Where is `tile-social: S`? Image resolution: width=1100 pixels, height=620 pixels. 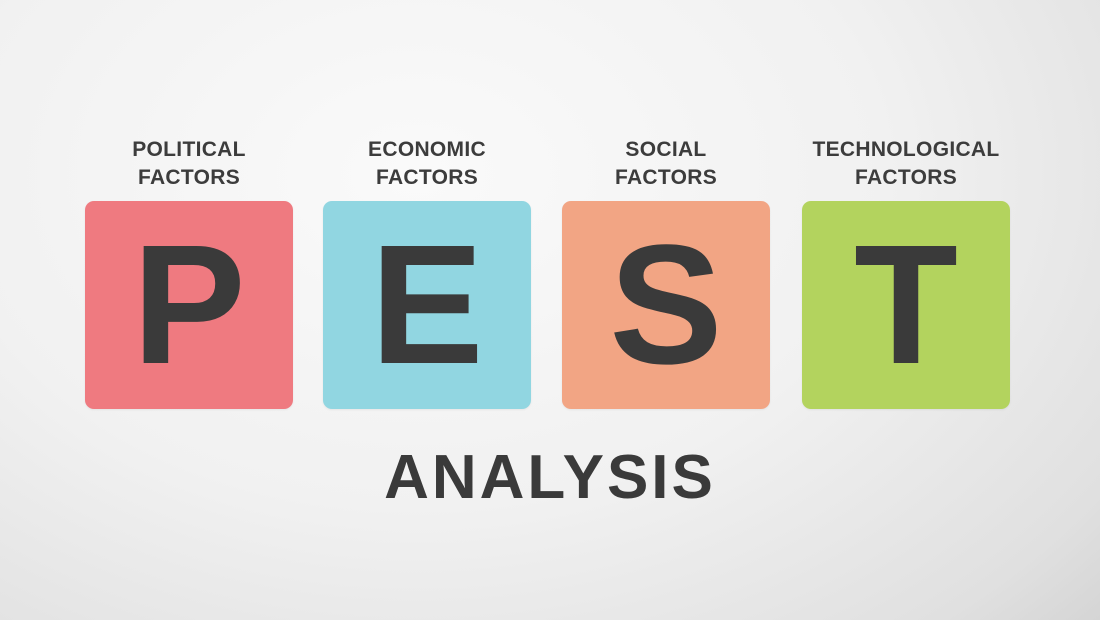 tile-social: S is located at coordinates (666, 305).